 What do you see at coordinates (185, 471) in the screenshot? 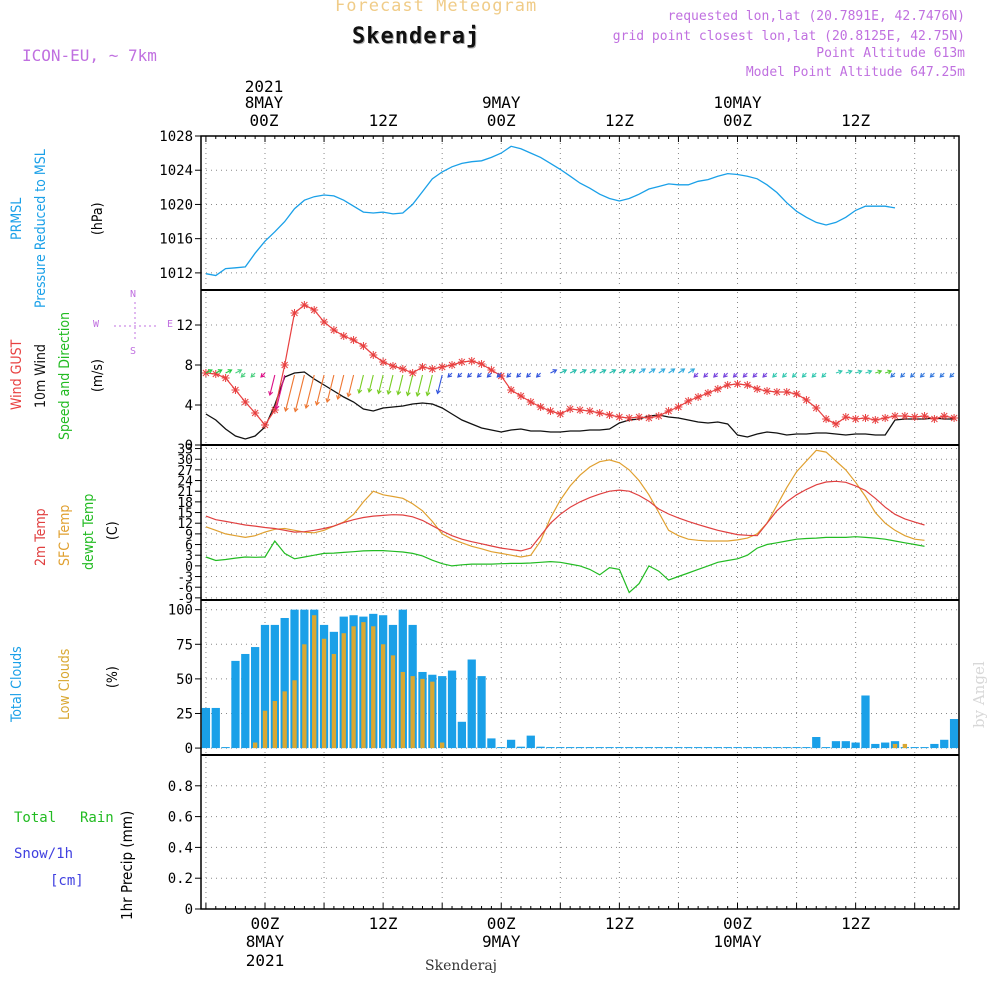
I see `y-tick-label: 27` at bounding box center [185, 471].